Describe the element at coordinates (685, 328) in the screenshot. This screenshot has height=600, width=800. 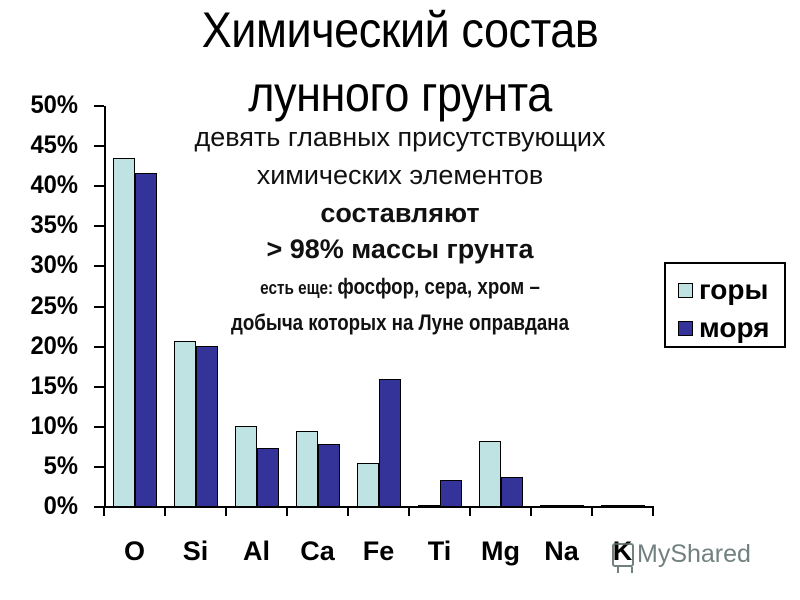
I see `legend-swatch-morya` at that location.